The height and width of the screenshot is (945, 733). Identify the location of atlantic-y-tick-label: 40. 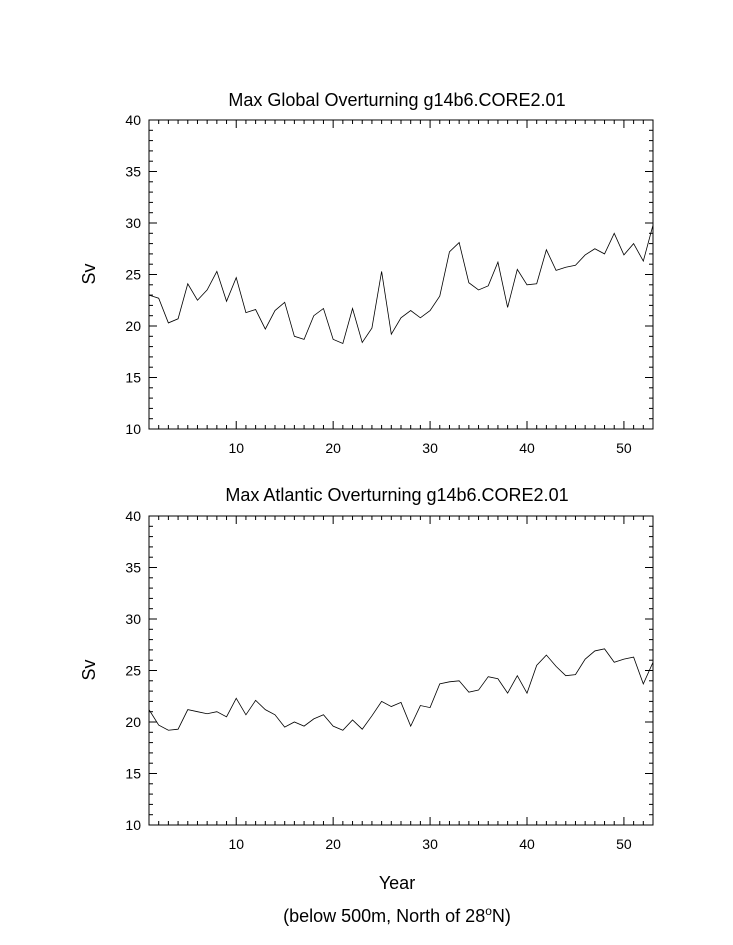
(133, 516).